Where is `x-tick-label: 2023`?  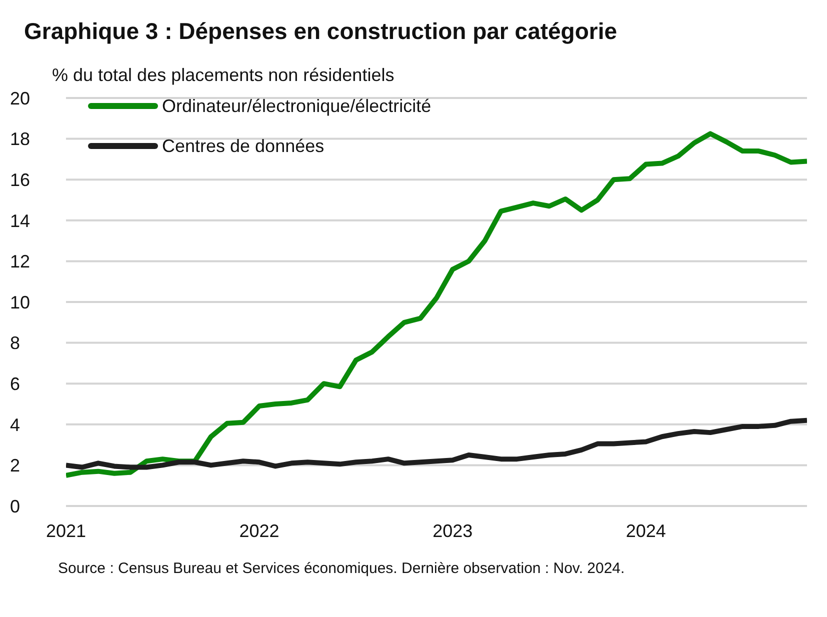
x-tick-label: 2023 is located at coordinates (452, 530).